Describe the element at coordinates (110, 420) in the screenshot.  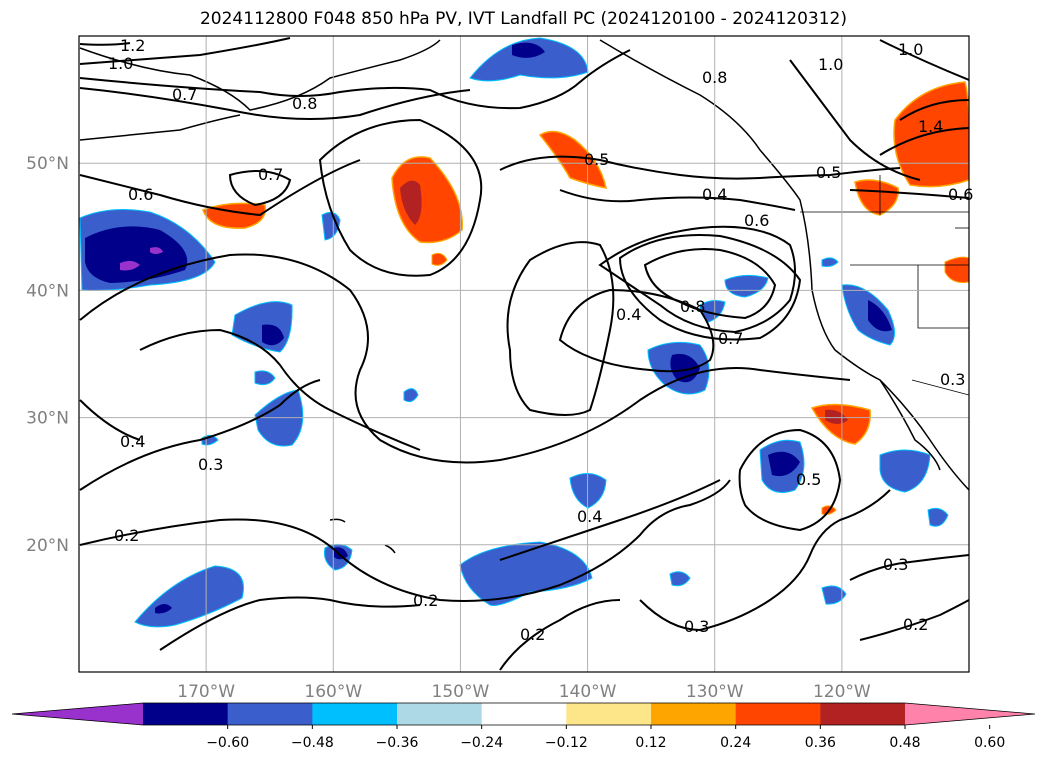
I see `contour-0-4-s` at that location.